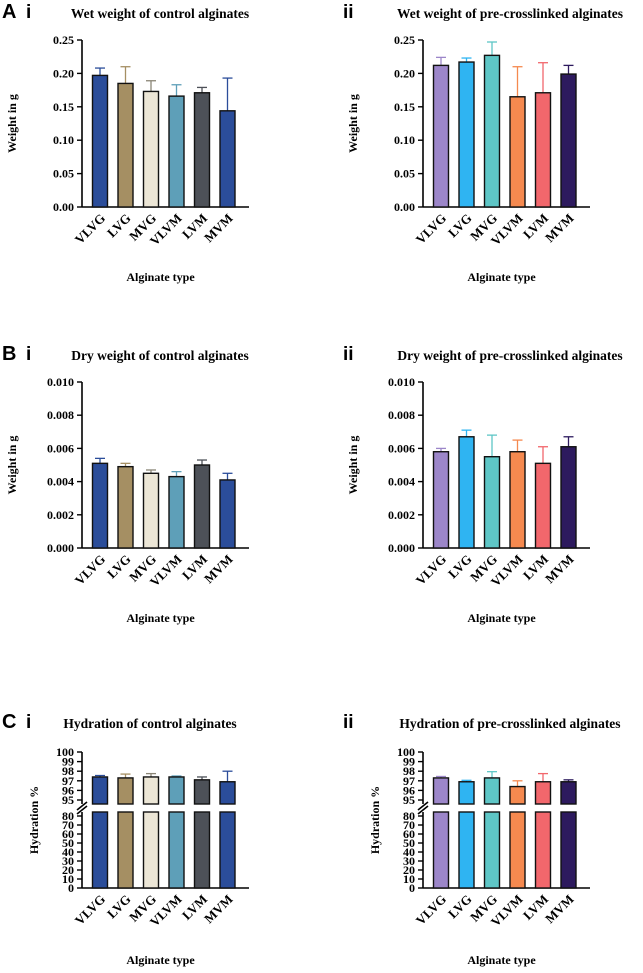 Image resolution: width=643 pixels, height=973 pixels. I want to click on chart-ci-y-tick-label: 99, so click(68, 762).